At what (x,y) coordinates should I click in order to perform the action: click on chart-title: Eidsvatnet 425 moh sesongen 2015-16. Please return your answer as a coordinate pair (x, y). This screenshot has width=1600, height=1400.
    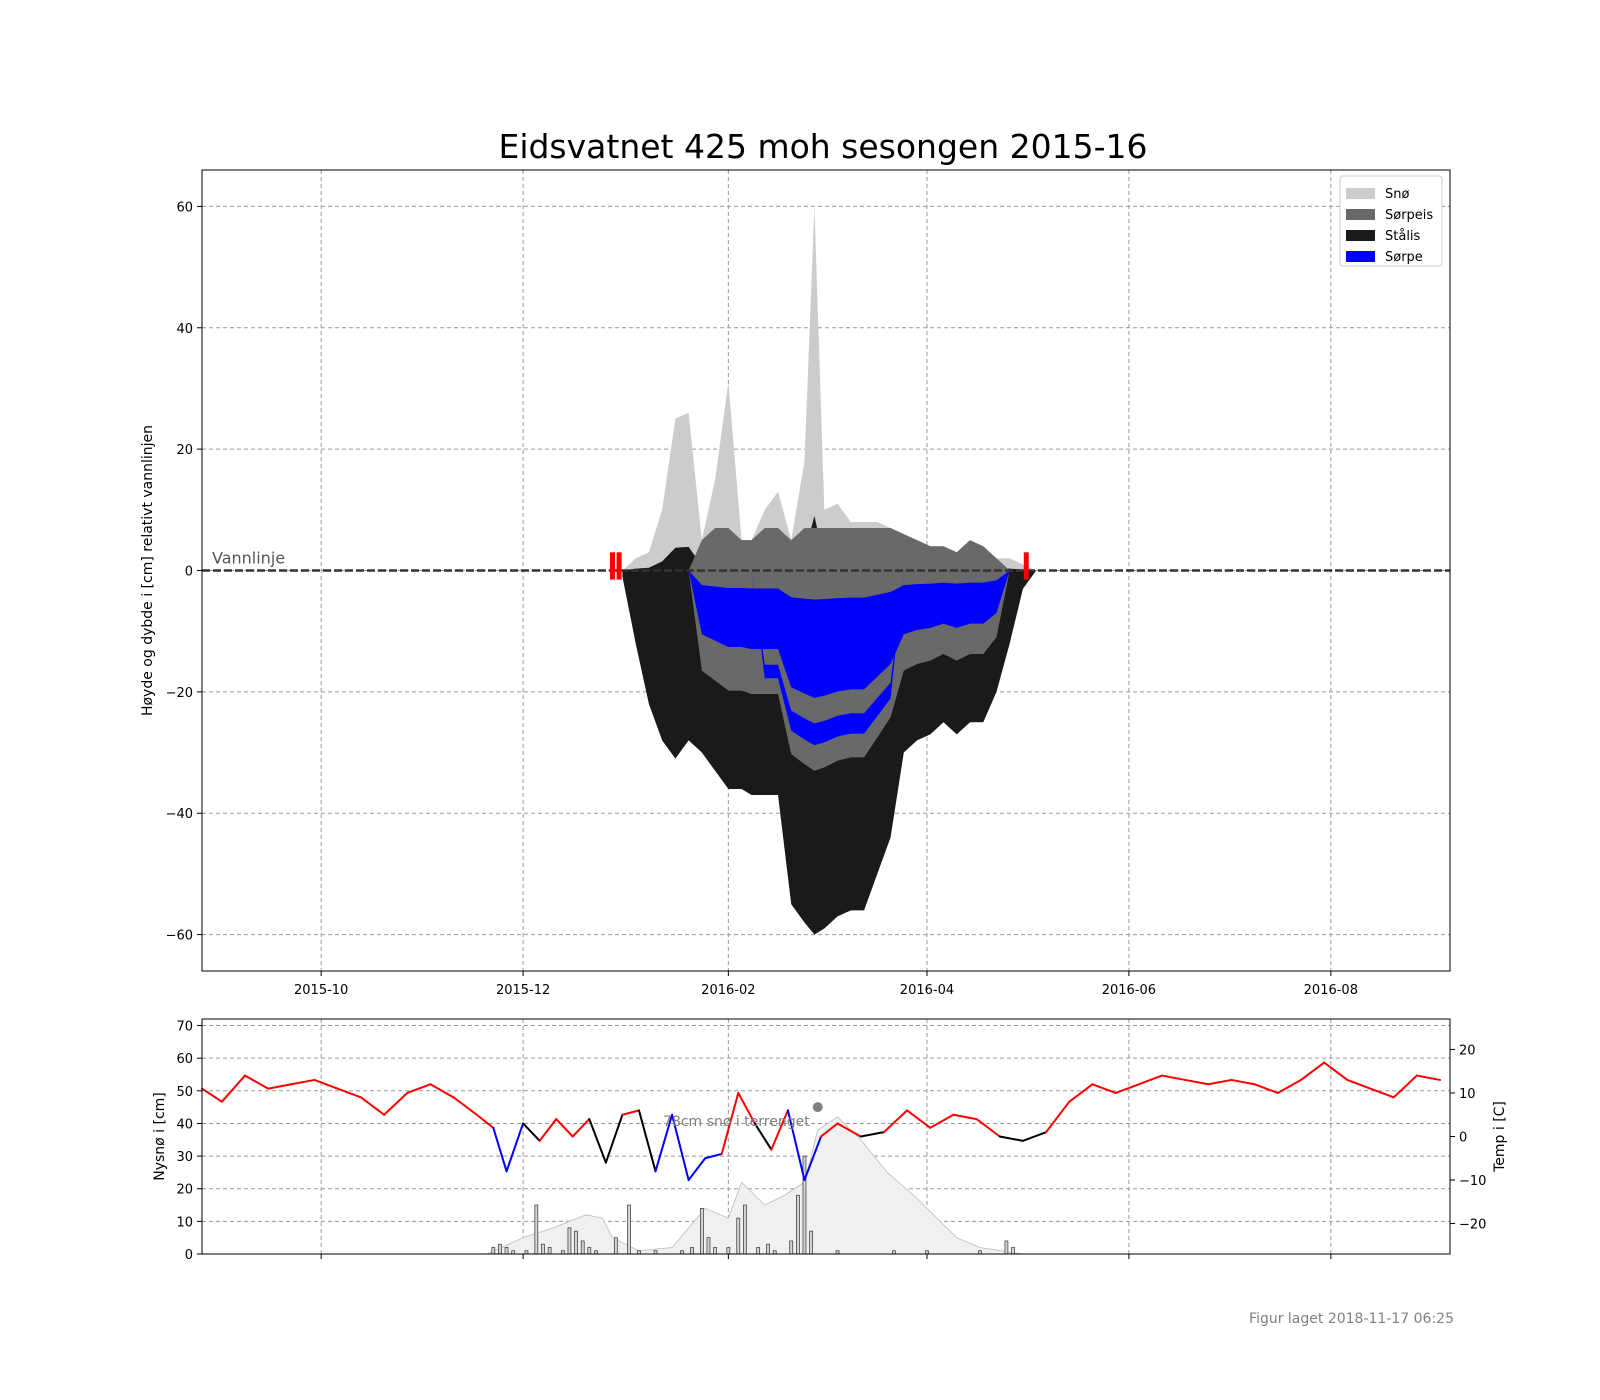
    Looking at the image, I should click on (822, 146).